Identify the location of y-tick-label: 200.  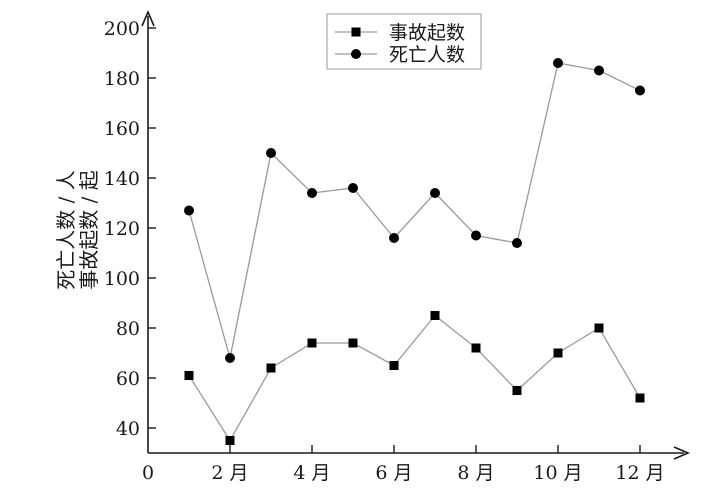
(122, 29).